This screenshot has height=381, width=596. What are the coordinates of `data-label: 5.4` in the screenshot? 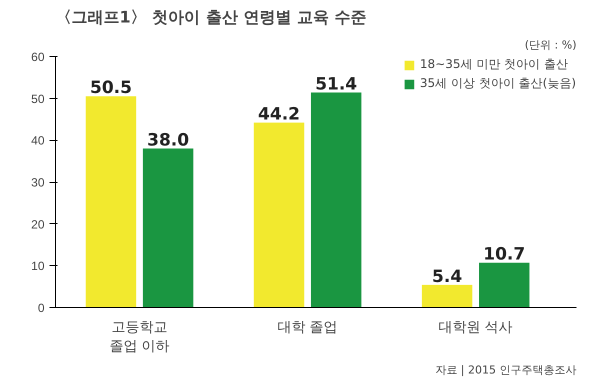 It's located at (447, 276).